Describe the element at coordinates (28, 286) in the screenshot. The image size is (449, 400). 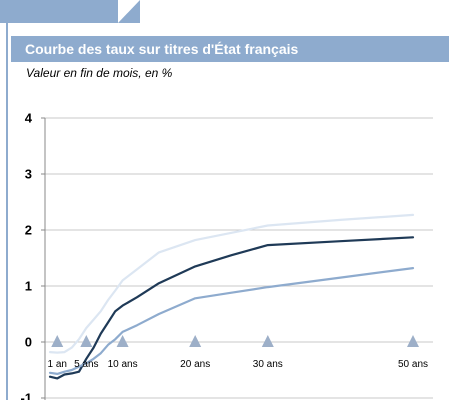
I see `y-tick-label: 1` at that location.